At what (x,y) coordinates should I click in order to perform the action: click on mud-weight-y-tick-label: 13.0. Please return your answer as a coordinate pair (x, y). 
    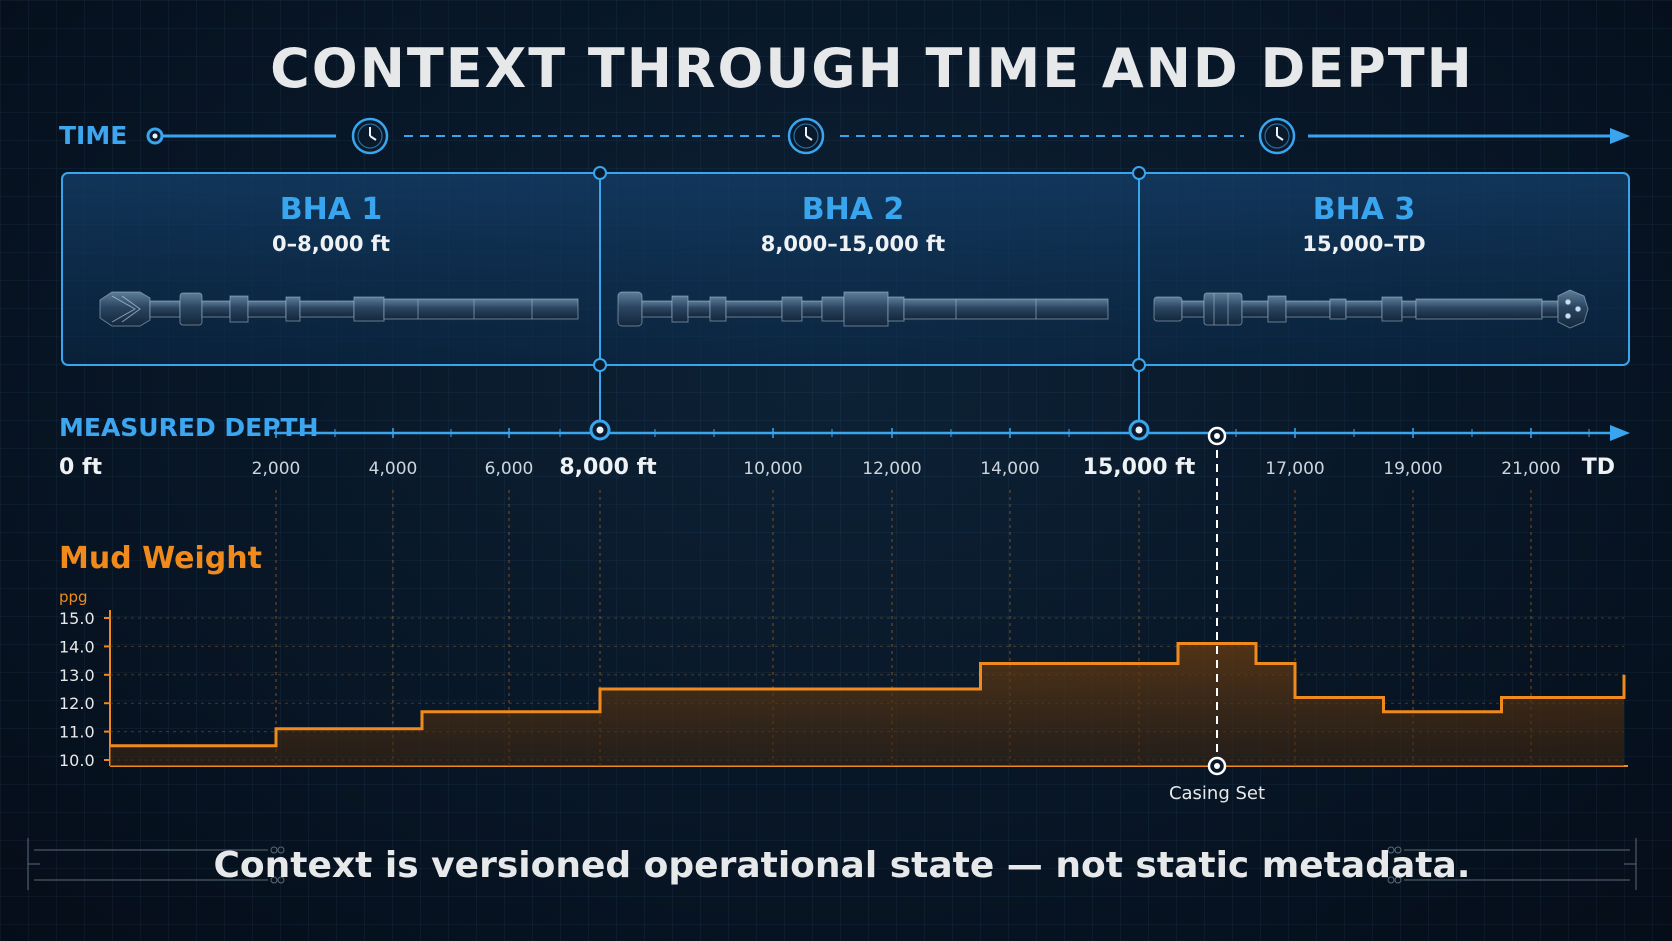
    Looking at the image, I should click on (77, 675).